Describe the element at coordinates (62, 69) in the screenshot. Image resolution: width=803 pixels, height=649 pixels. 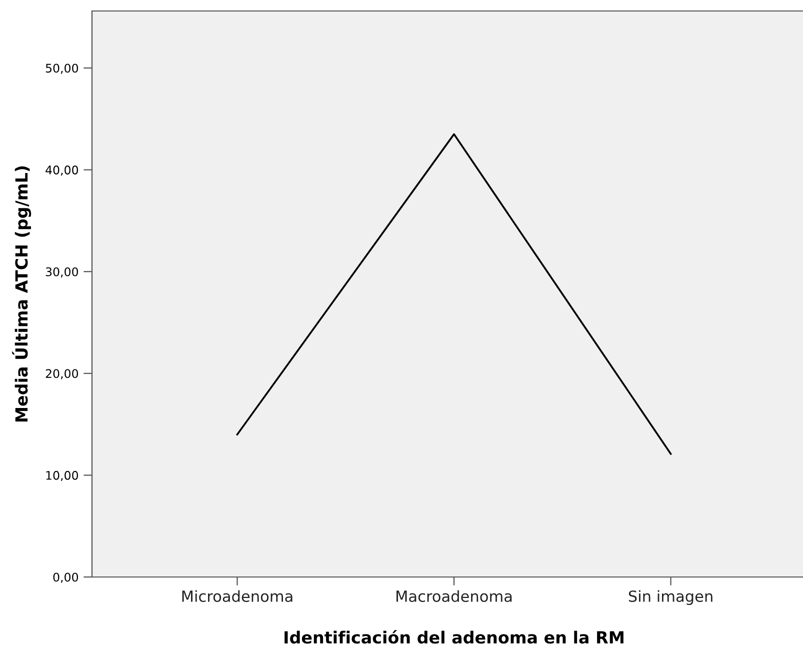
I see `y-tick-label: 50,00` at that location.